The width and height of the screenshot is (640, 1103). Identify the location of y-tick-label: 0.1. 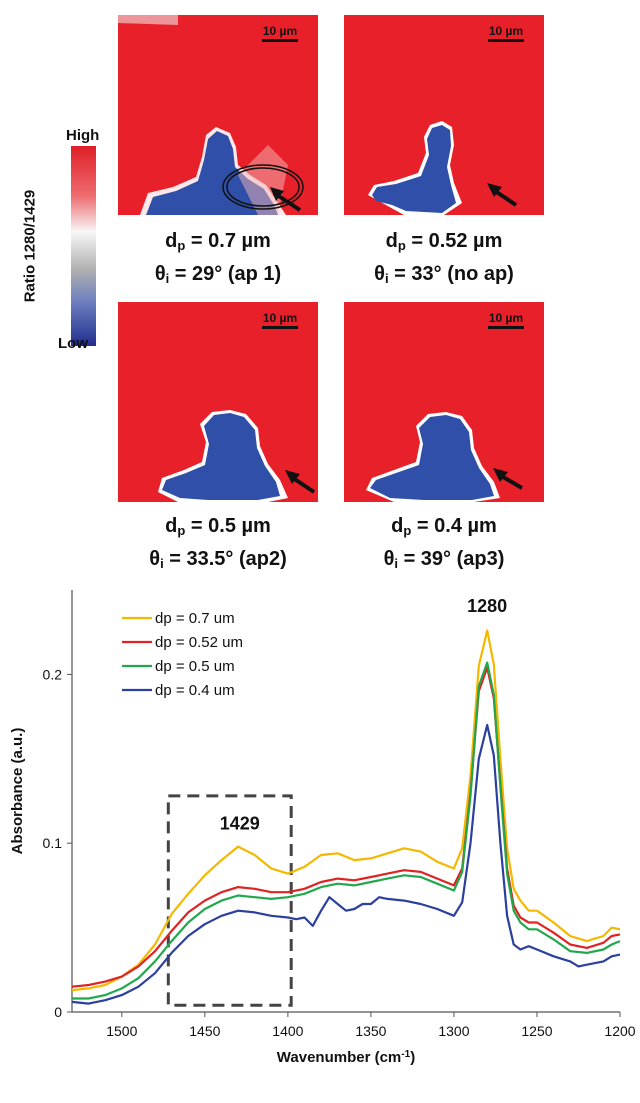
(53, 843).